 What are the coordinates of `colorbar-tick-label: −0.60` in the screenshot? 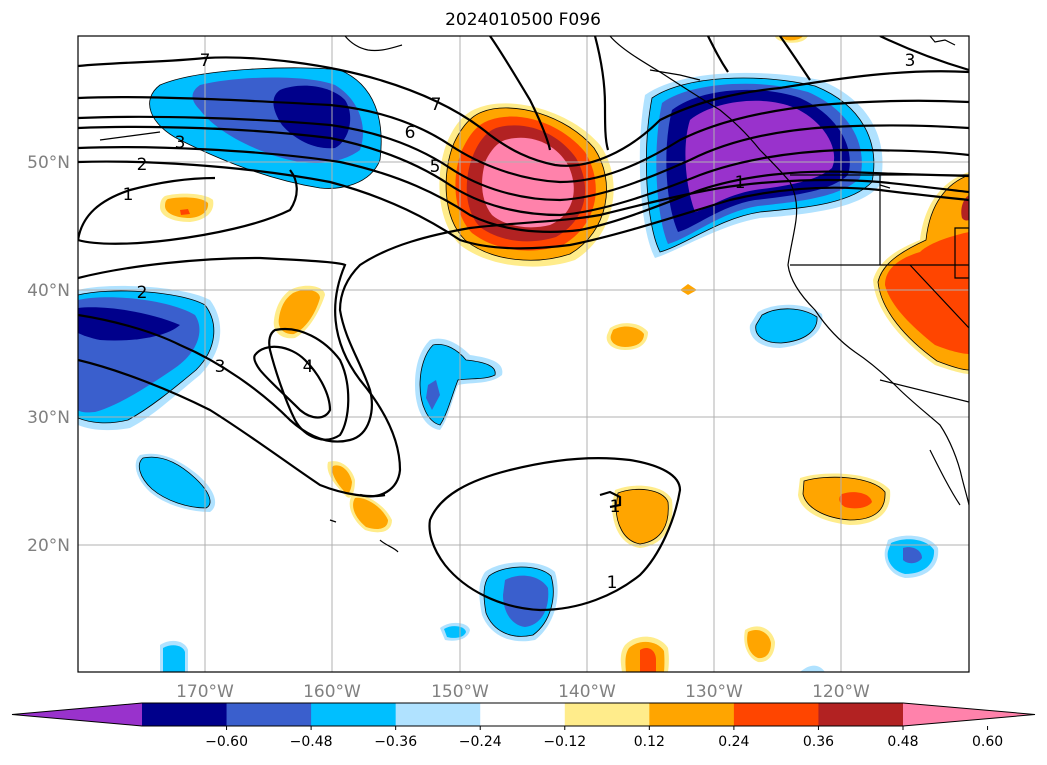 It's located at (226, 742).